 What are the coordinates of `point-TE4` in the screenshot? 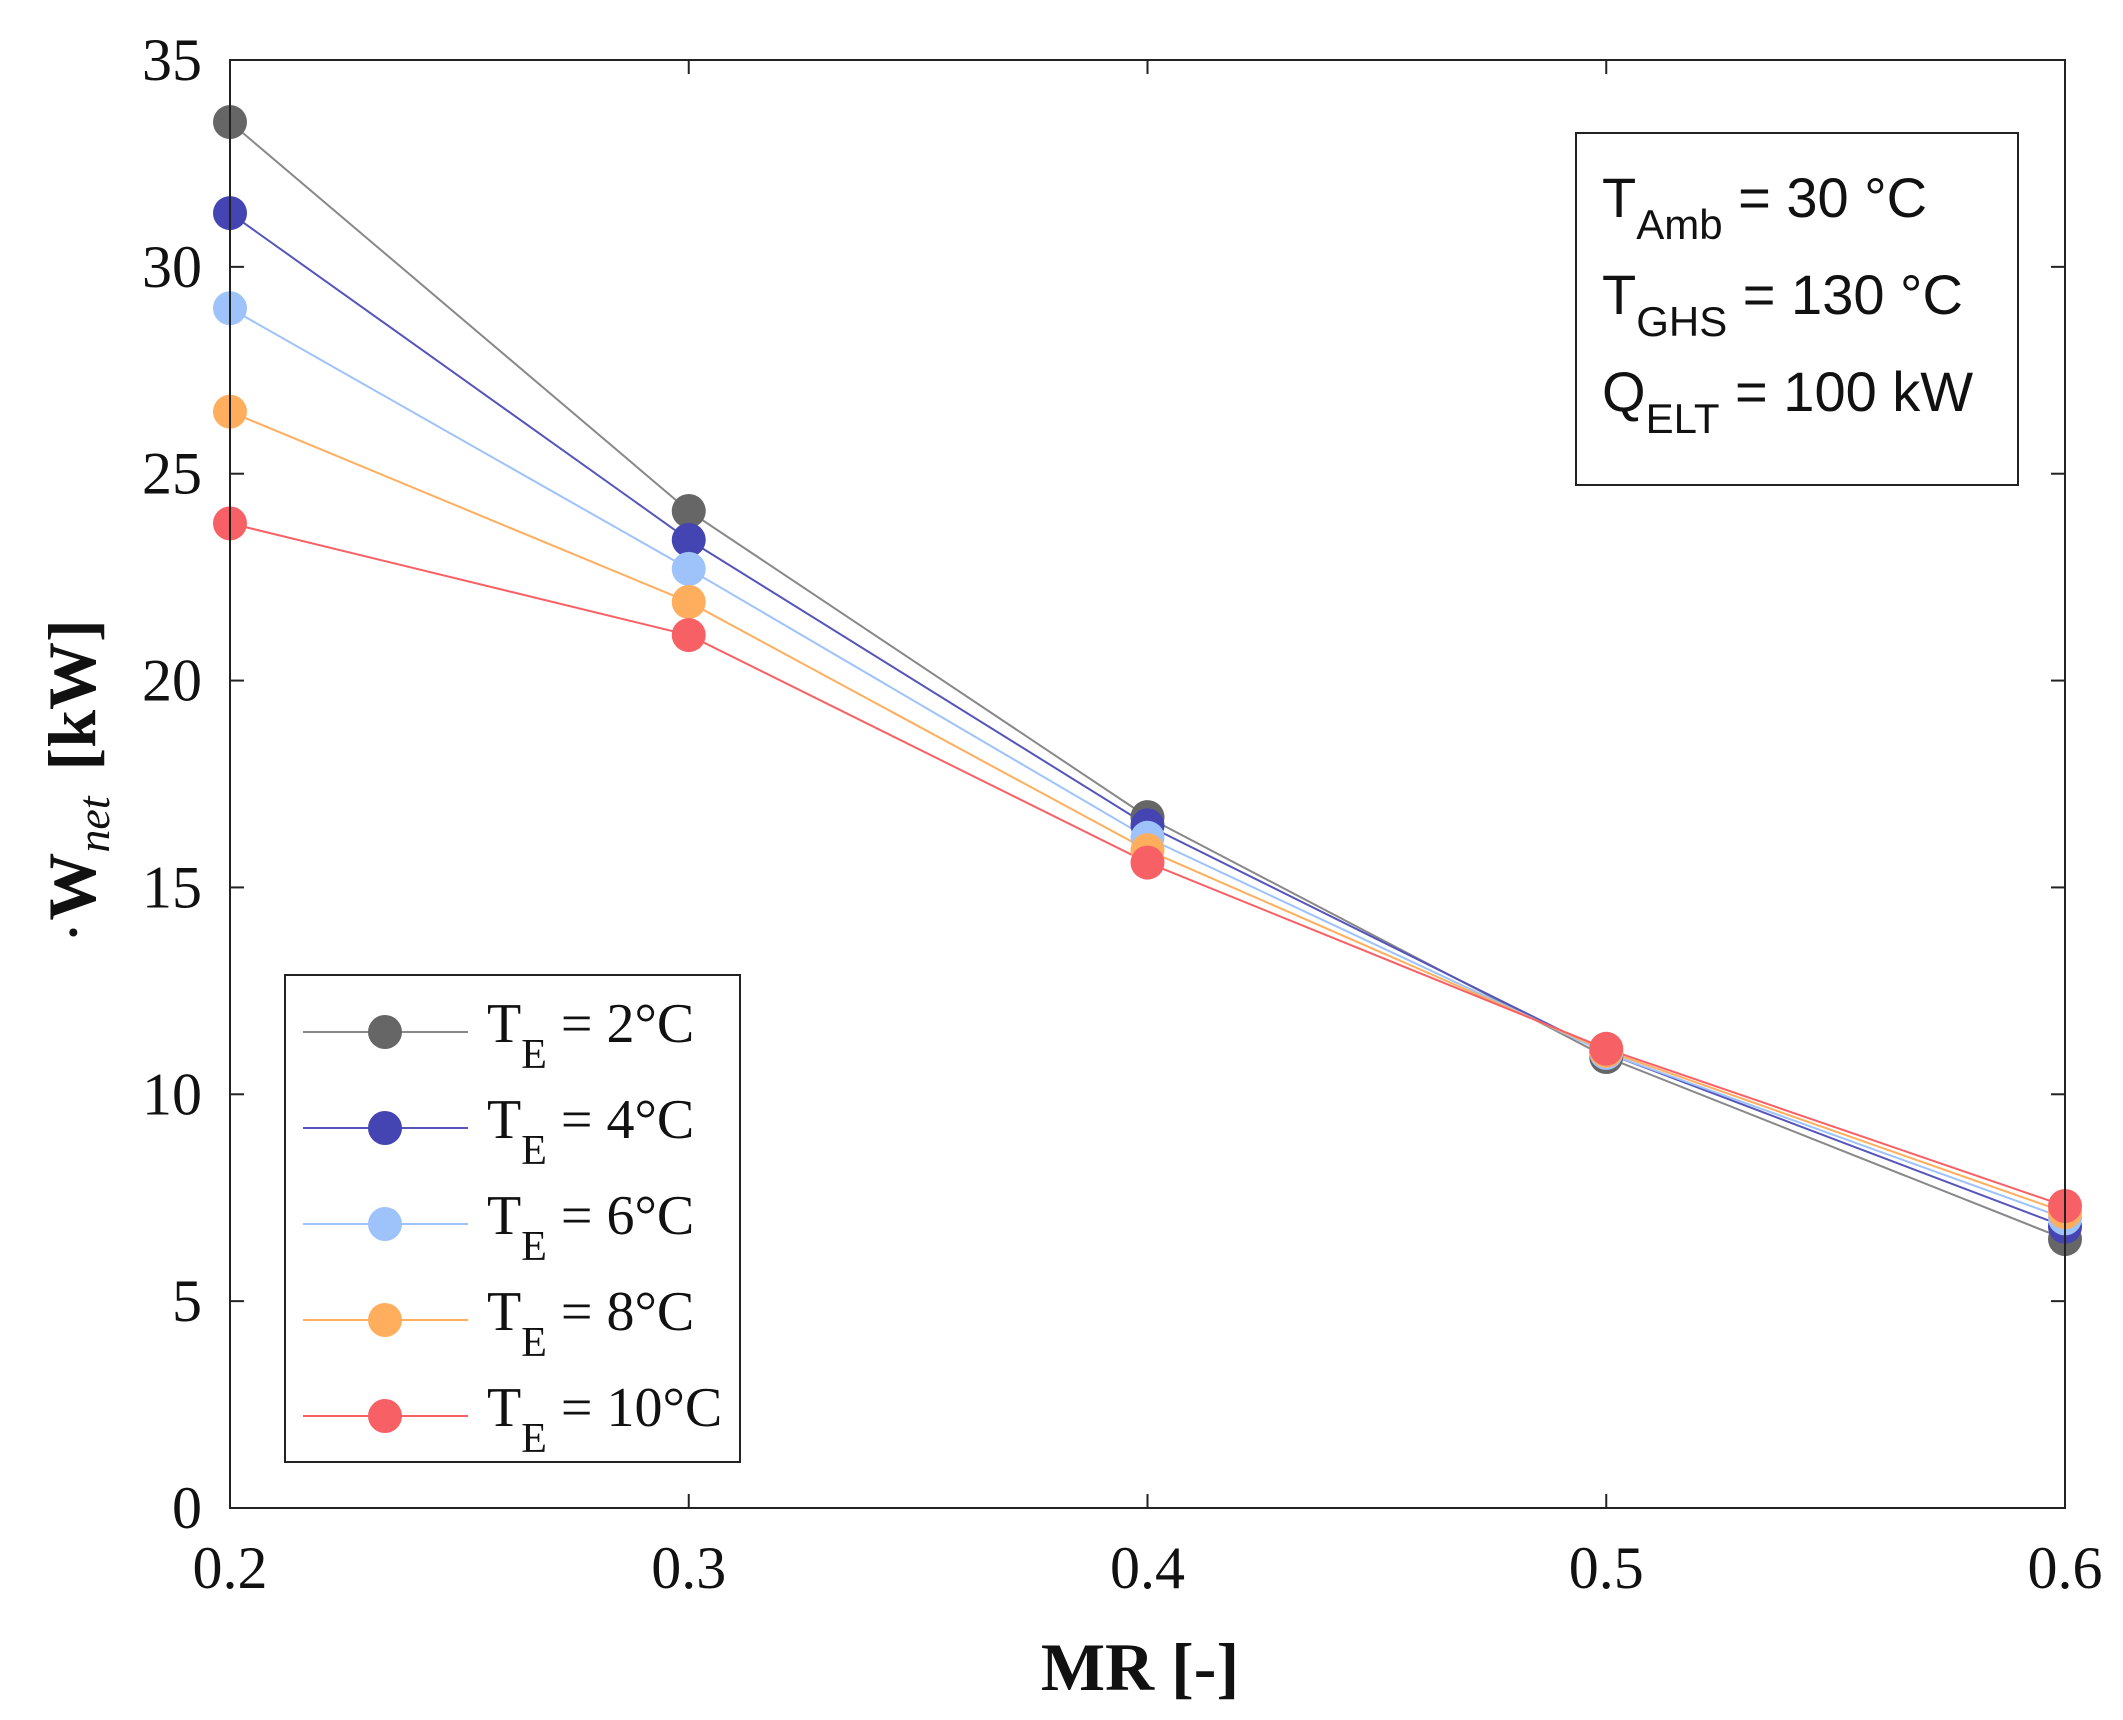 It's located at (688, 539).